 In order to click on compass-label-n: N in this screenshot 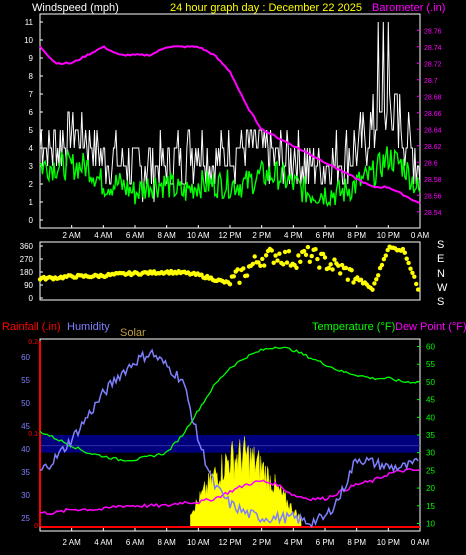, I will do `click(441, 274)`.